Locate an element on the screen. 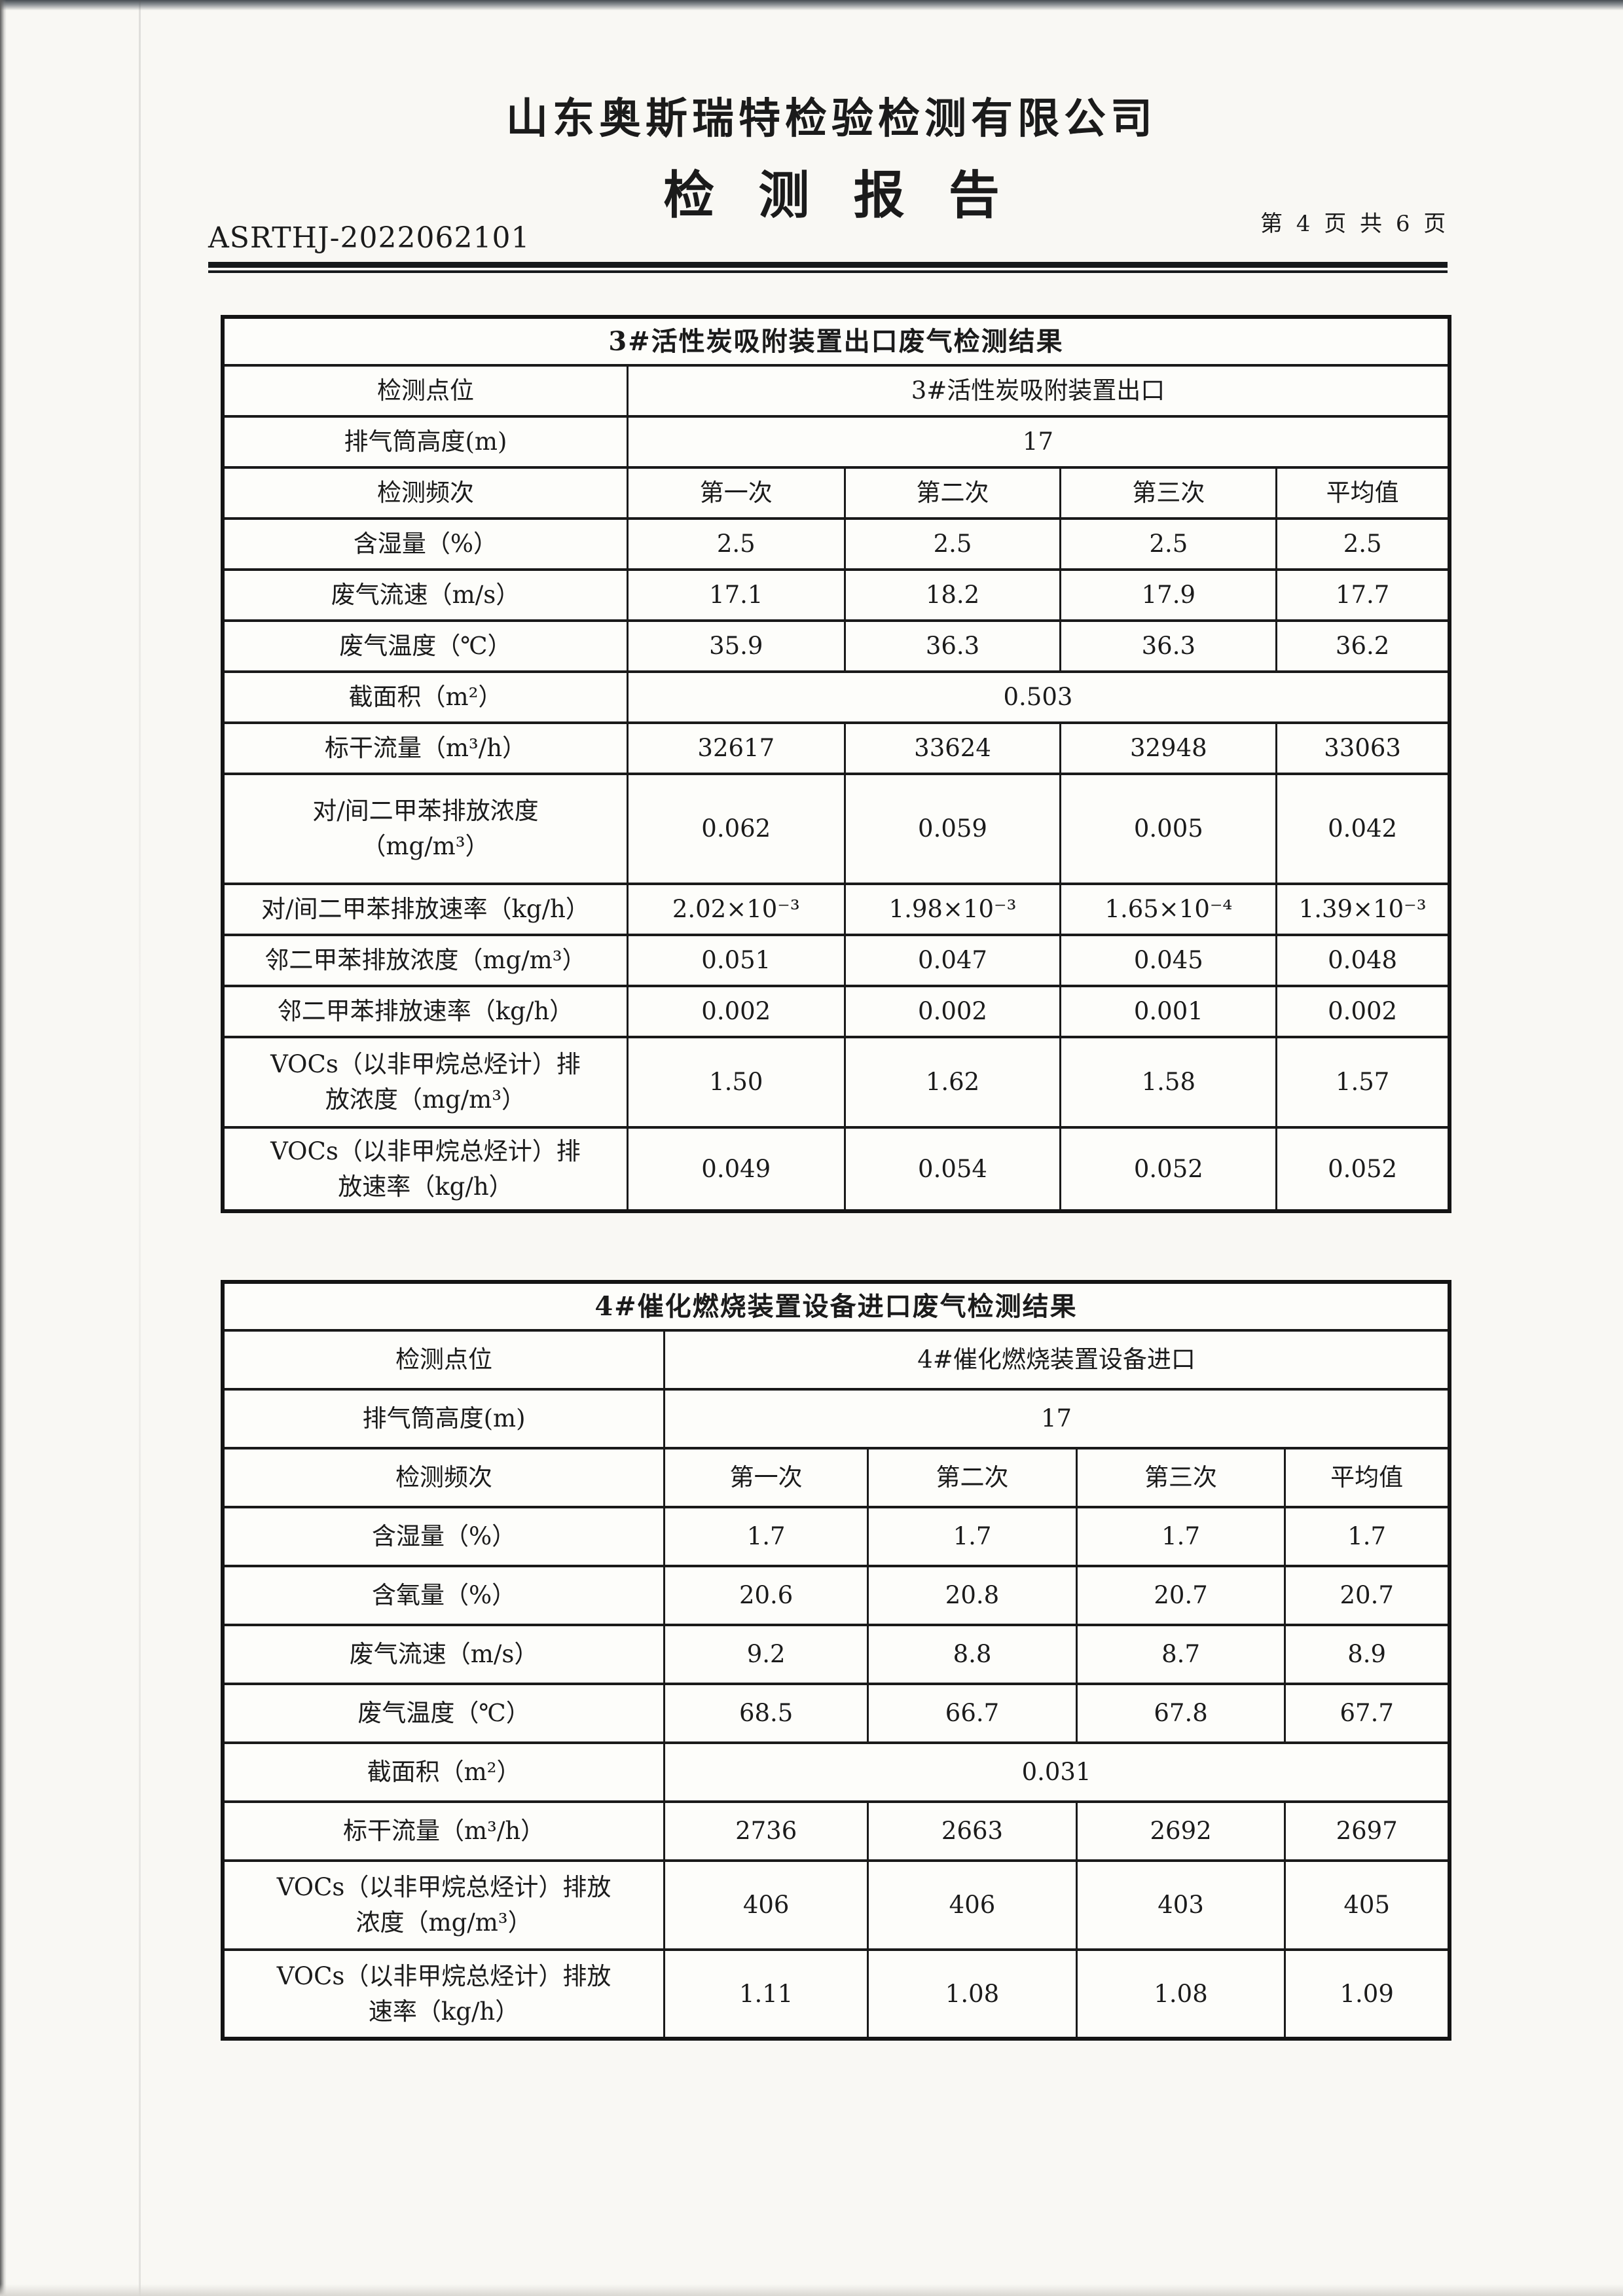  table-row: 含湿量（%） 2.5 2.5 2.5 2.5 is located at coordinates (836, 544).